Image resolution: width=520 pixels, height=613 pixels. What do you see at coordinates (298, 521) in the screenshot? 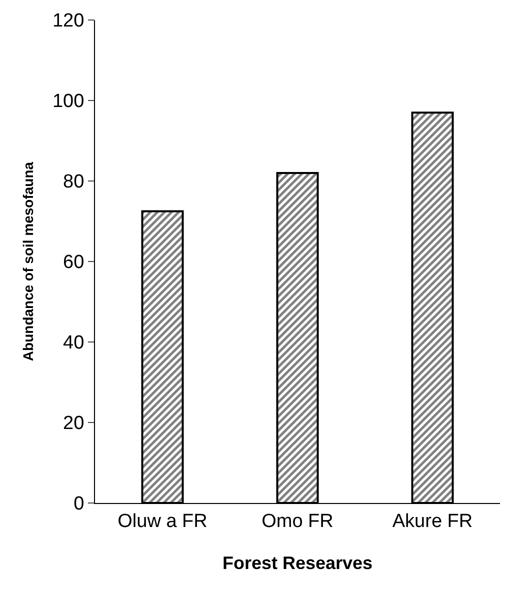
I see `x-tick-label: Omo FR` at bounding box center [298, 521].